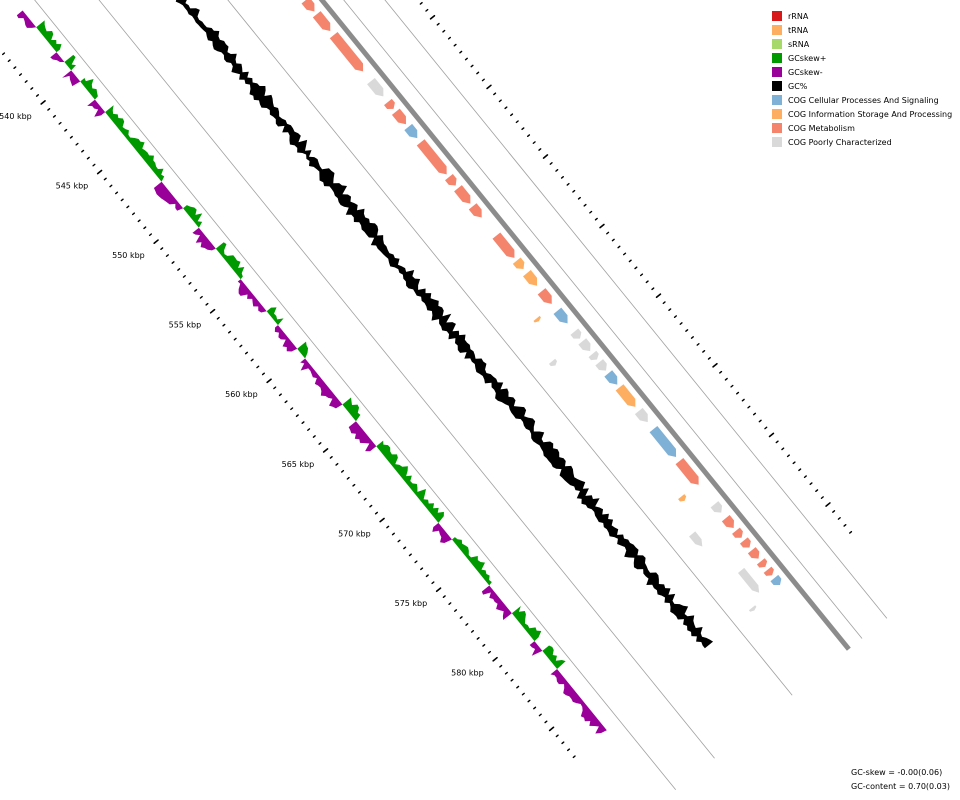 The image size is (960, 800). Describe the element at coordinates (467, 673) in the screenshot. I see `scale-tick-label: 580 kbp` at that location.